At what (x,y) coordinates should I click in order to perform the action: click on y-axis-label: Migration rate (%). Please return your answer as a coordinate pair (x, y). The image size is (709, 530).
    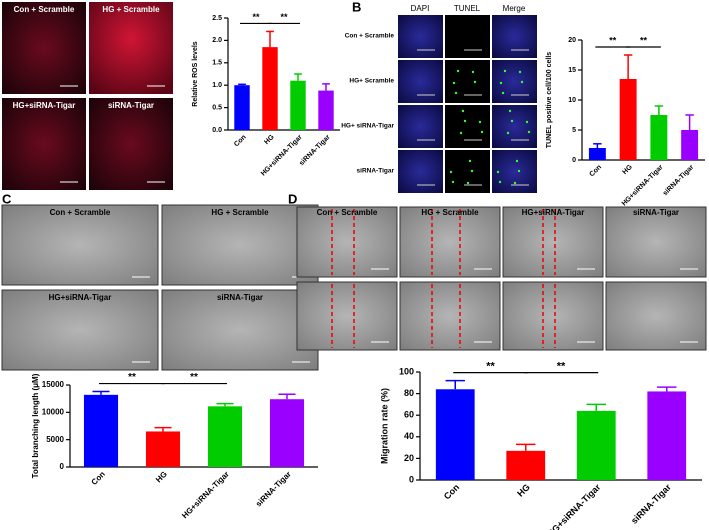
    Looking at the image, I should click on (384, 426).